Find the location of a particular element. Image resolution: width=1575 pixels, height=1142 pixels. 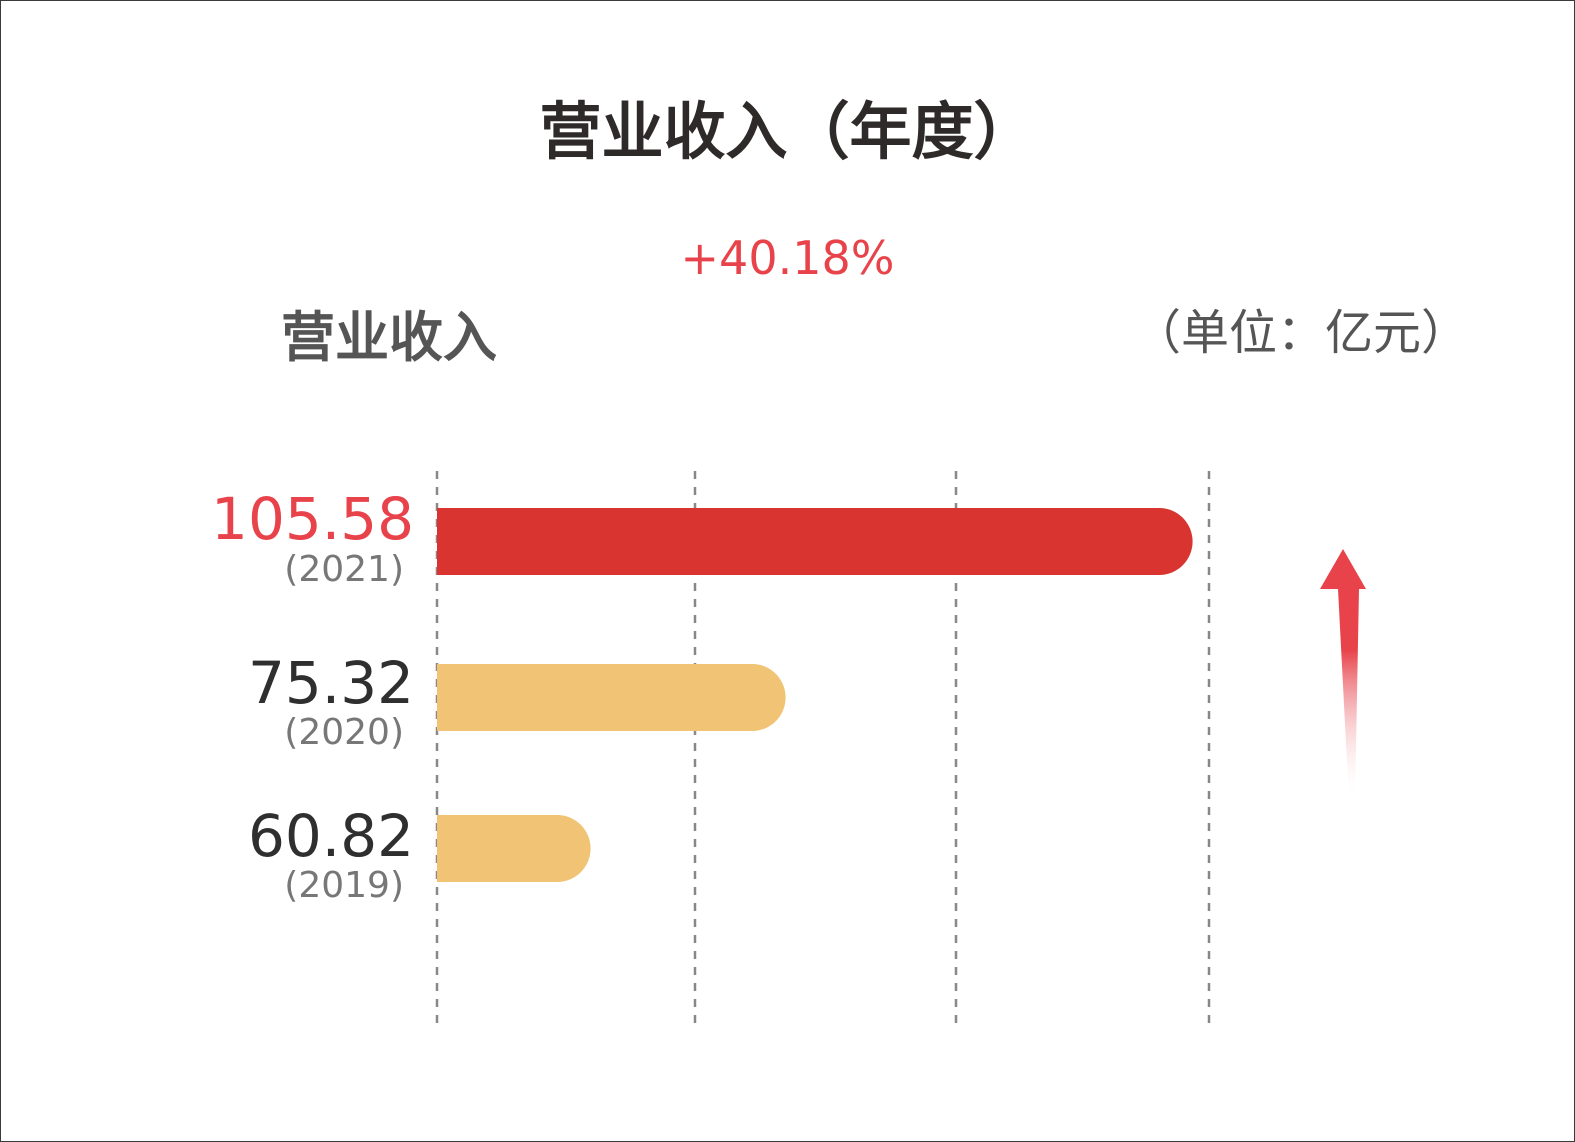

category-label-2020: (2020) is located at coordinates (344, 732).